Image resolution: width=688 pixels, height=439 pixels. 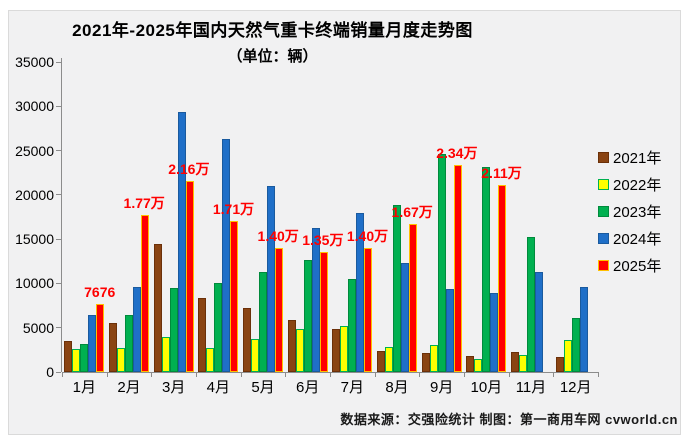 What do you see at coordinates (173, 387) in the screenshot?
I see `x-axis-label: 3月` at bounding box center [173, 387].